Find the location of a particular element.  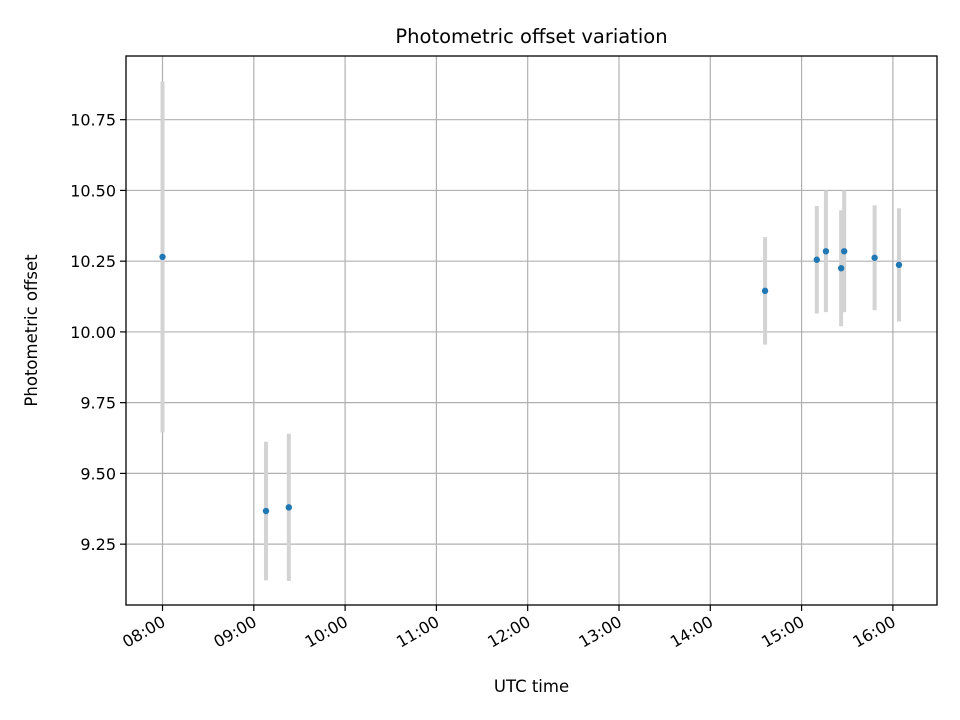

y-tick-label: 9.50 is located at coordinates (98, 473).